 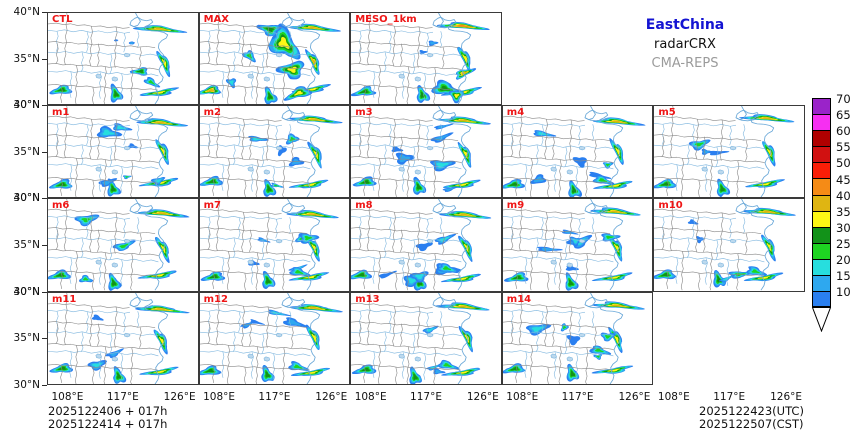 What do you see at coordinates (426, 245) in the screenshot?
I see `map-panel-m8: m8` at bounding box center [426, 245].